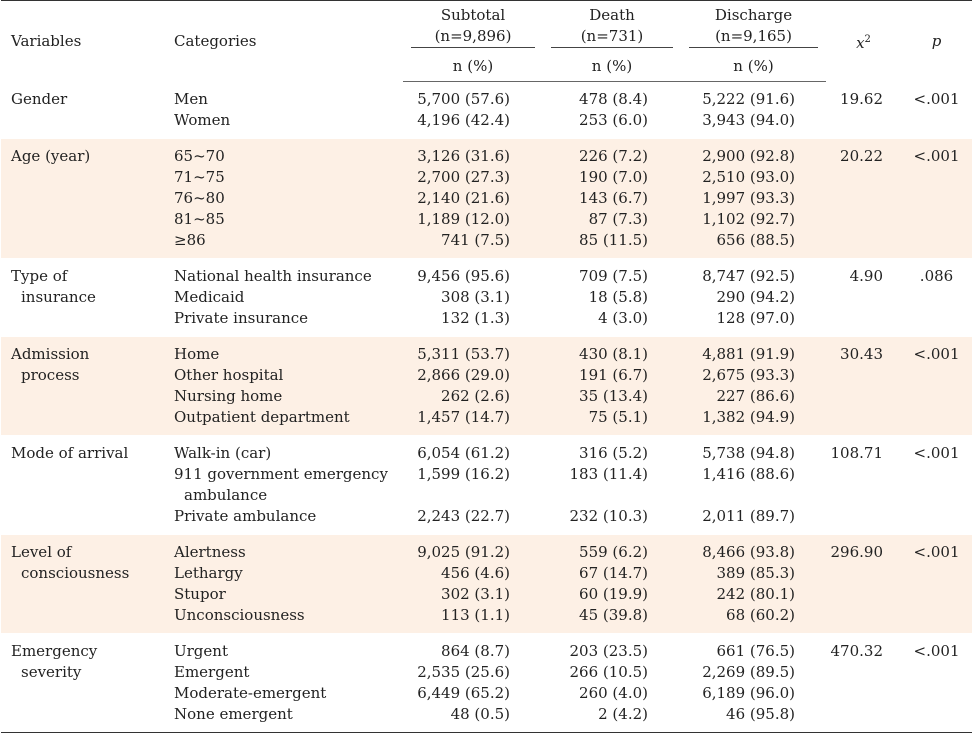 The height and width of the screenshot is (733, 974). What do you see at coordinates (229, 375) in the screenshot?
I see `category-label: Other hospital` at bounding box center [229, 375].